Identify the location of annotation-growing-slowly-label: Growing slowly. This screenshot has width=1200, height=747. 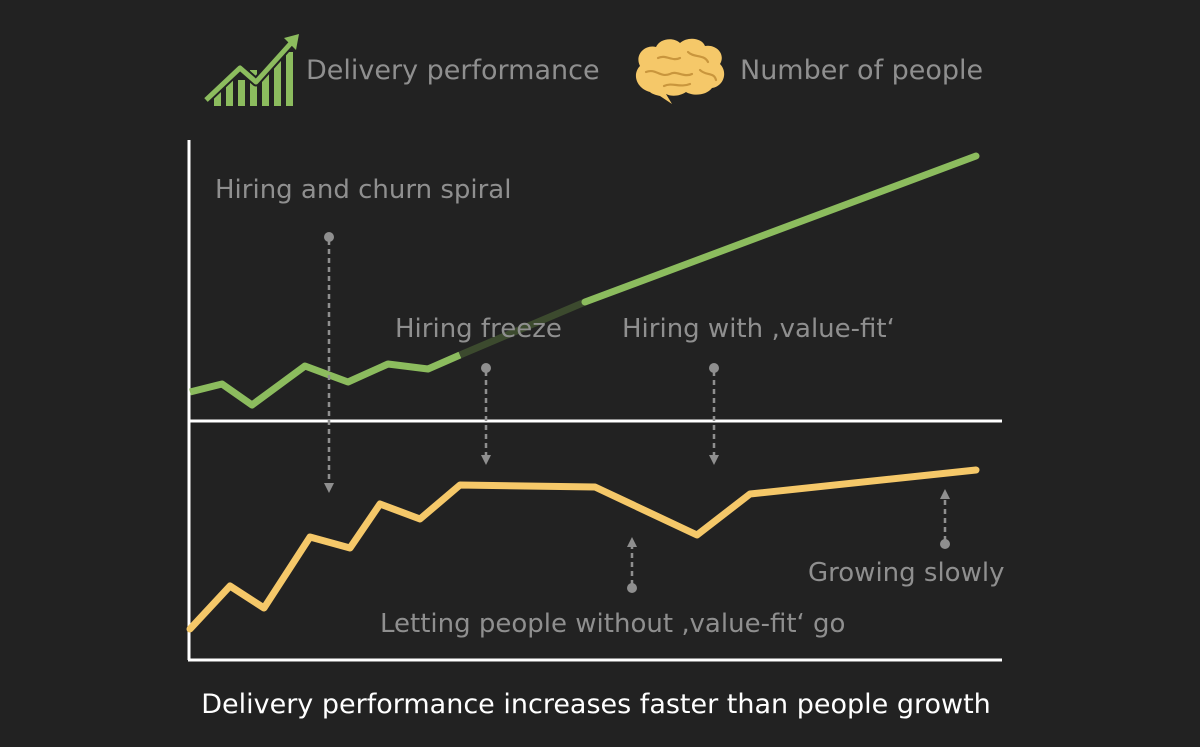
(906, 573).